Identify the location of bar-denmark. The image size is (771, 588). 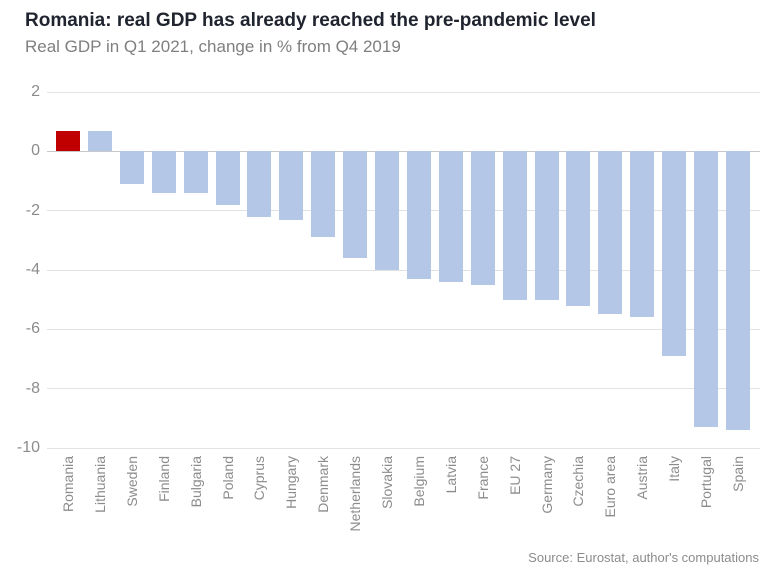
(323, 194).